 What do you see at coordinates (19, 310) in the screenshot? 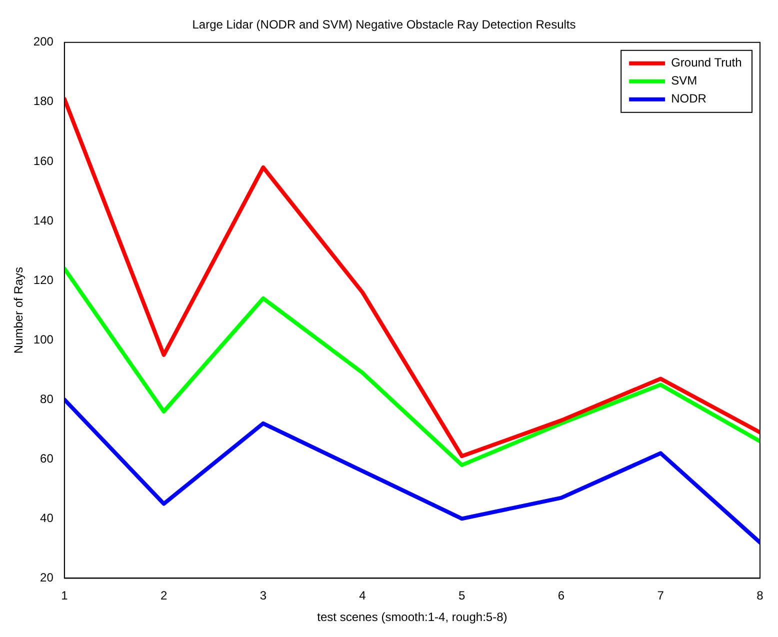
I see `y-axis-title: Number of Rays` at bounding box center [19, 310].